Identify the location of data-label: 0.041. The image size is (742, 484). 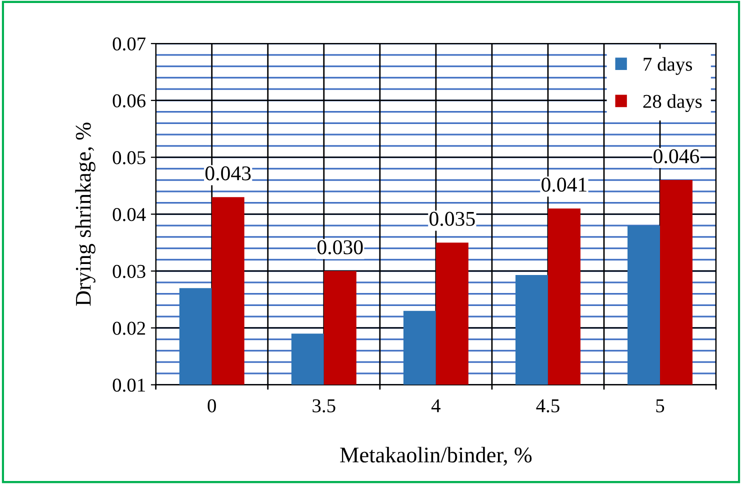
(564, 185).